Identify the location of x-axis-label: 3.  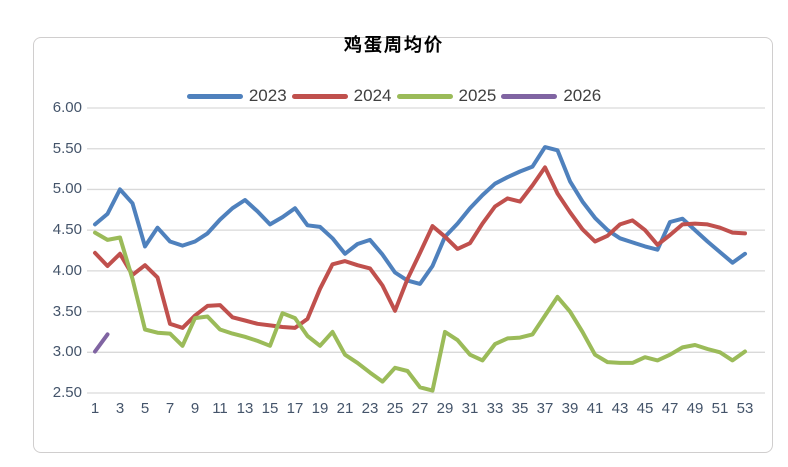
(120, 408).